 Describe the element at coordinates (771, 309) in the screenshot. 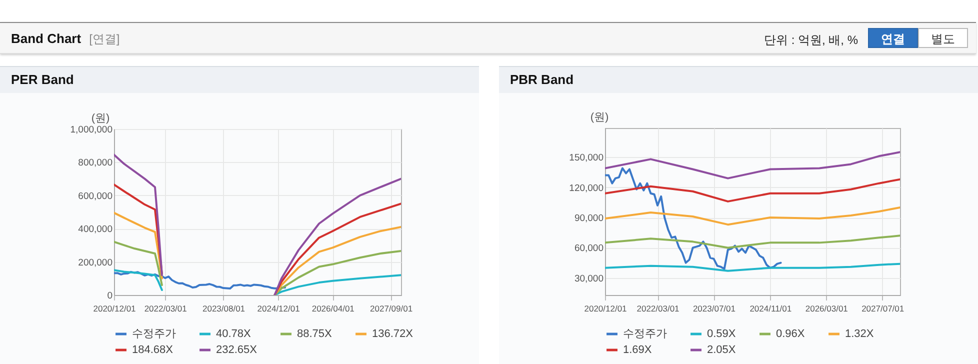

I see `x-tick-label: 2024/11/01` at that location.